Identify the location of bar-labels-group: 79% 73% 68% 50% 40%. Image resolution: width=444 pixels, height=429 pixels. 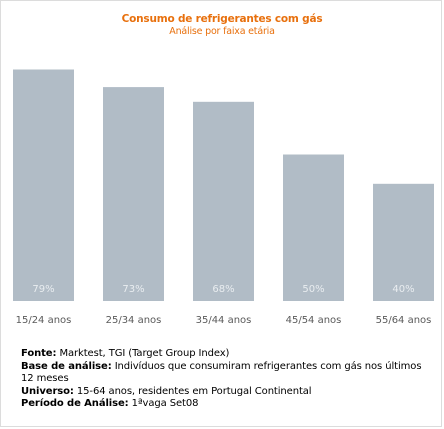
(223, 289).